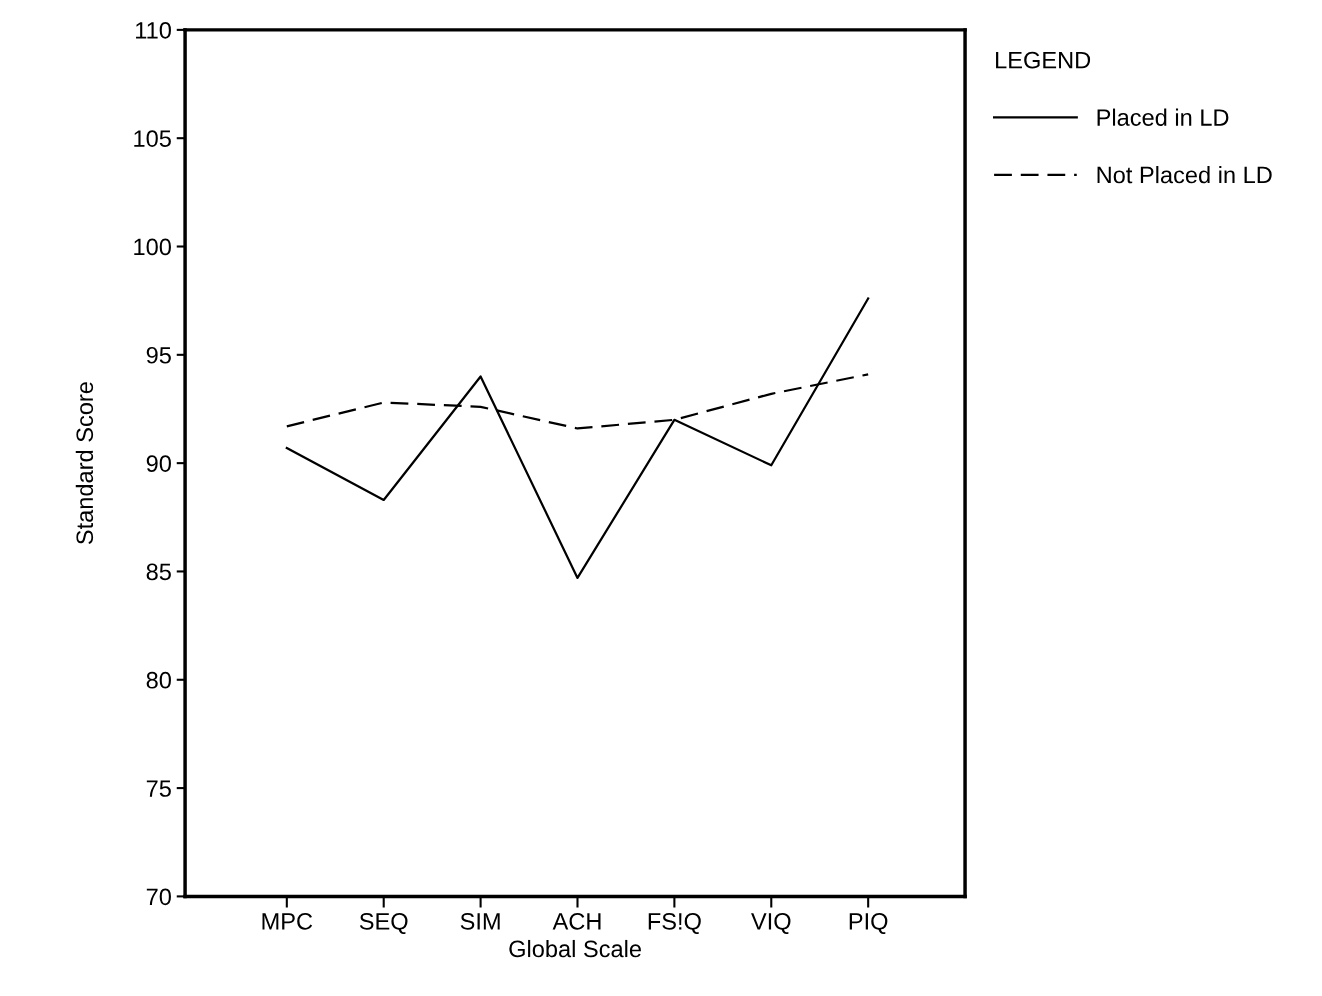 This screenshot has width=1322, height=996. Describe the element at coordinates (158, 680) in the screenshot. I see `y-tick-label: 80` at that location.